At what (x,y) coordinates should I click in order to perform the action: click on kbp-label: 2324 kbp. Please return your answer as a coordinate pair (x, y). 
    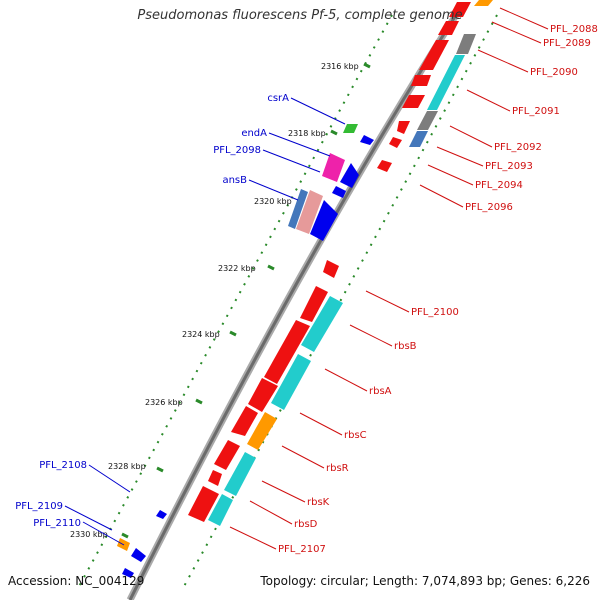
    Looking at the image, I should click on (201, 334).